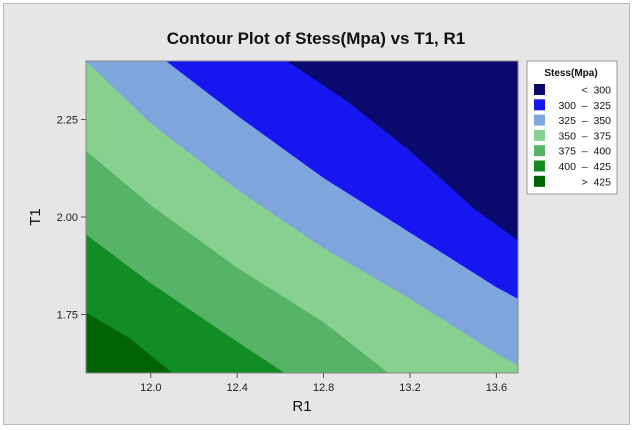 The width and height of the screenshot is (635, 430). Describe the element at coordinates (584, 121) in the screenshot. I see `legend-label: 325 – 350` at that location.